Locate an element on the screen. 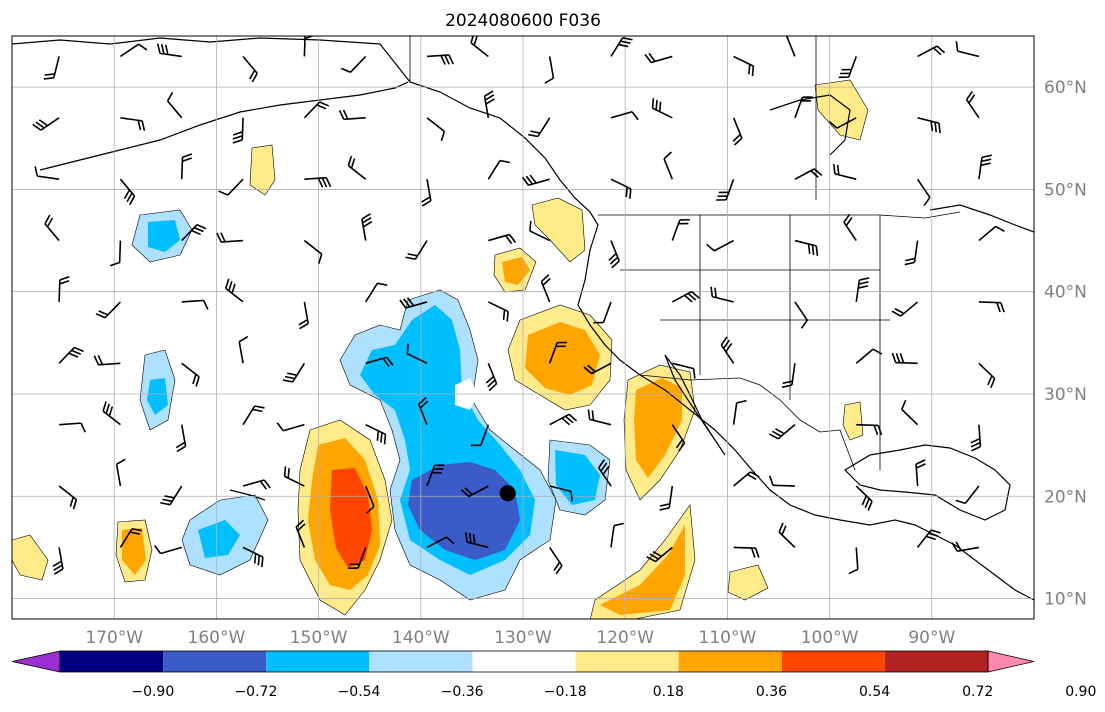 The height and width of the screenshot is (712, 1105). shade-orange-south is located at coordinates (642, 570).